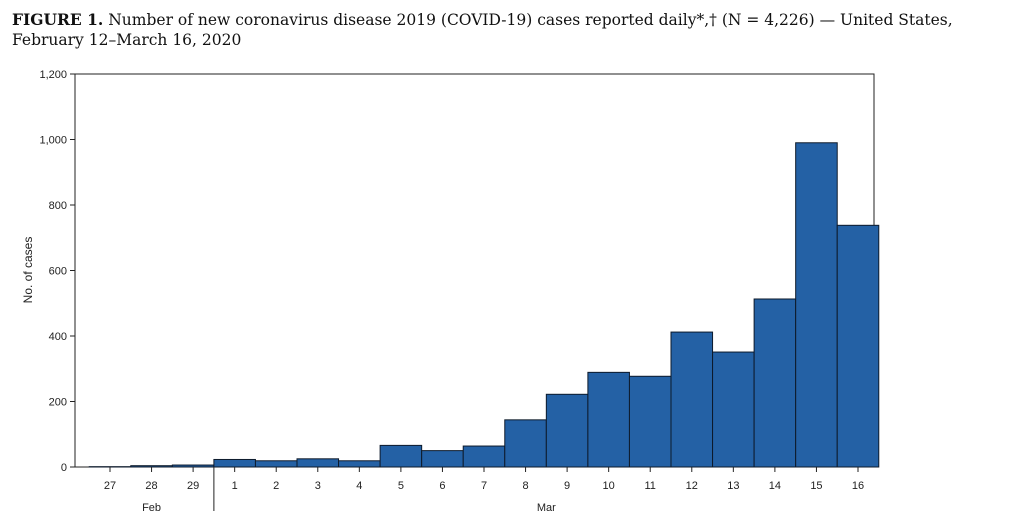  I want to click on x-tick-label: 14, so click(775, 486).